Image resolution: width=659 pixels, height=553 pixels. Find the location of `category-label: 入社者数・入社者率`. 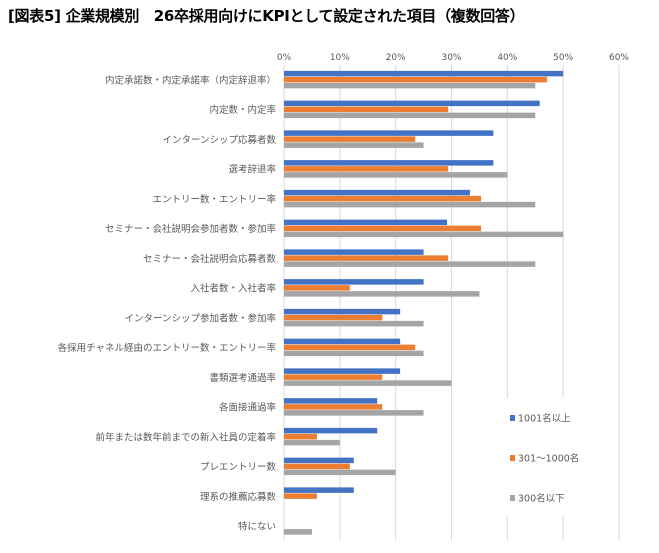

category-label: 入社者数・入社者率 is located at coordinates (233, 289).